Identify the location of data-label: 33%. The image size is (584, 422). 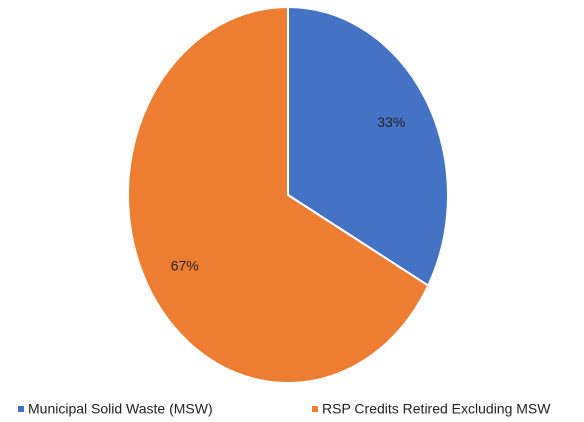
(391, 122).